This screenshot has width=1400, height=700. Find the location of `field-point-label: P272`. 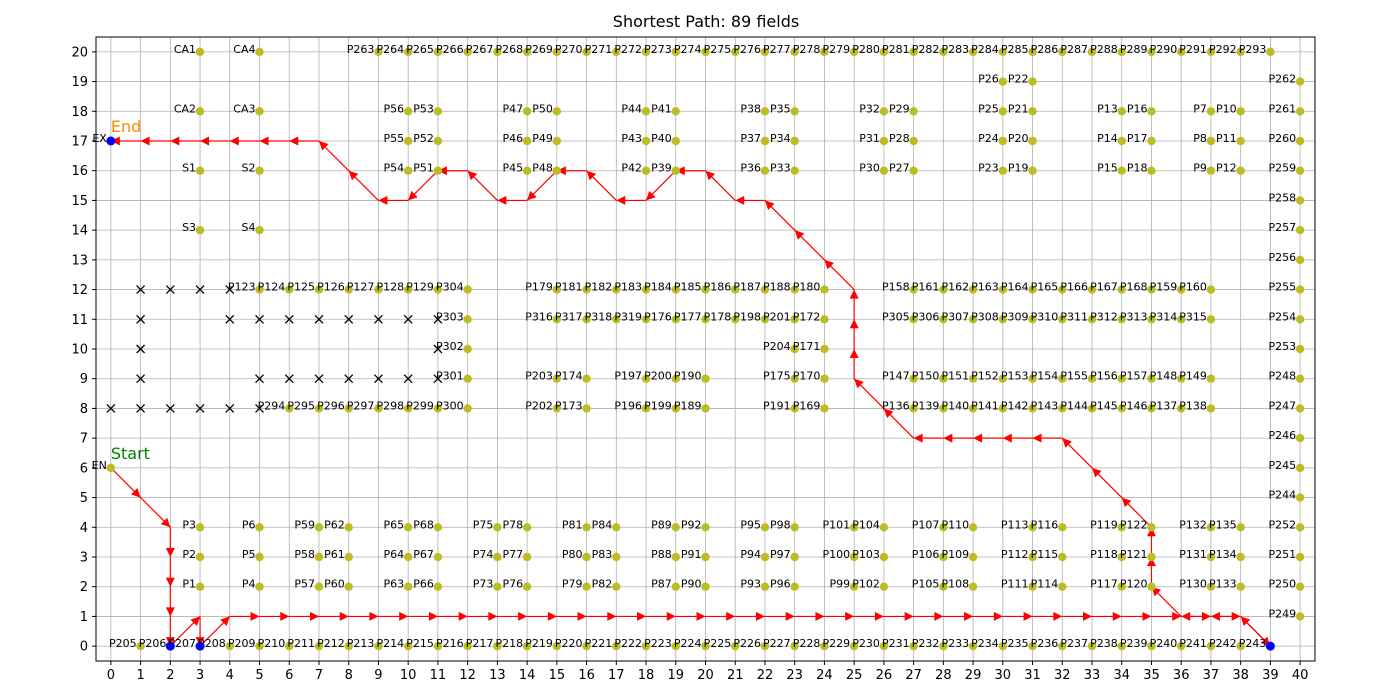

field-point-label: P272 is located at coordinates (628, 49).